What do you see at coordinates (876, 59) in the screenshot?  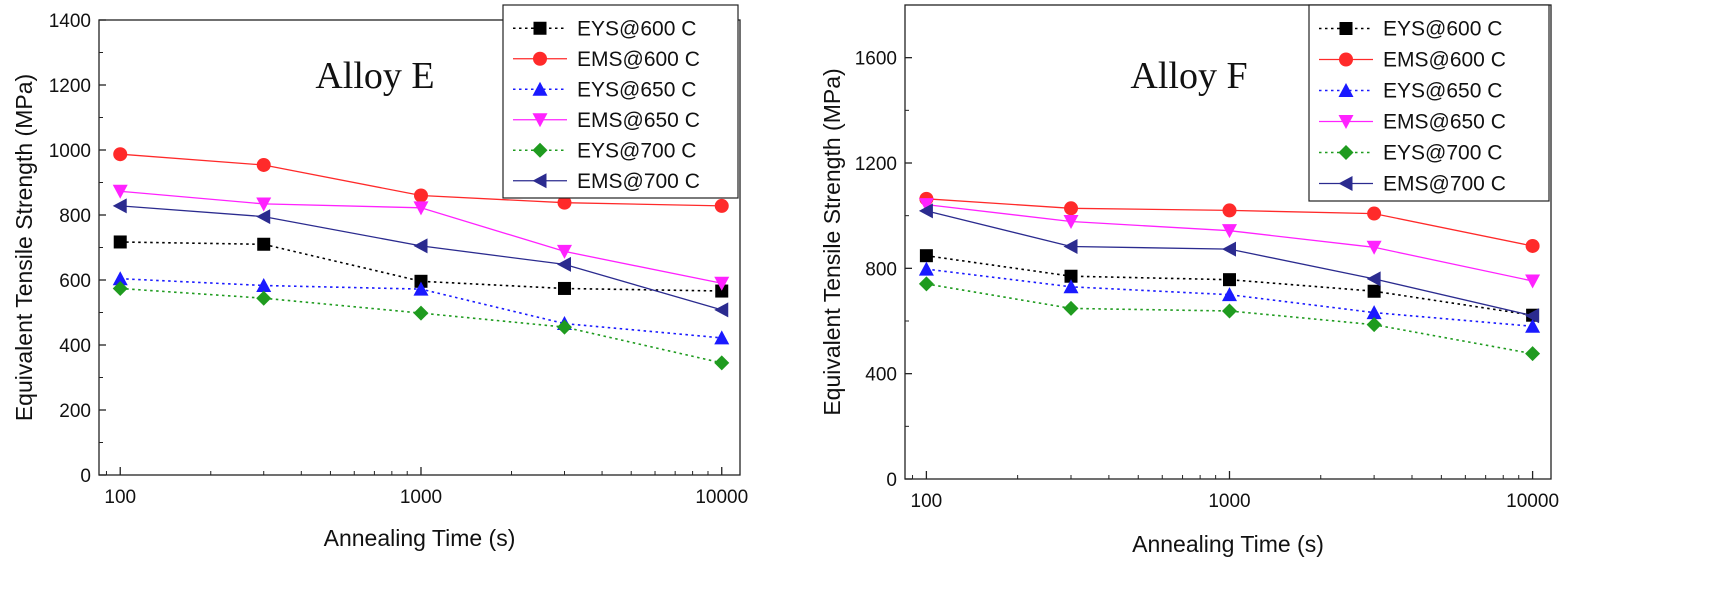 I see `y-tick-label: 1600` at bounding box center [876, 59].